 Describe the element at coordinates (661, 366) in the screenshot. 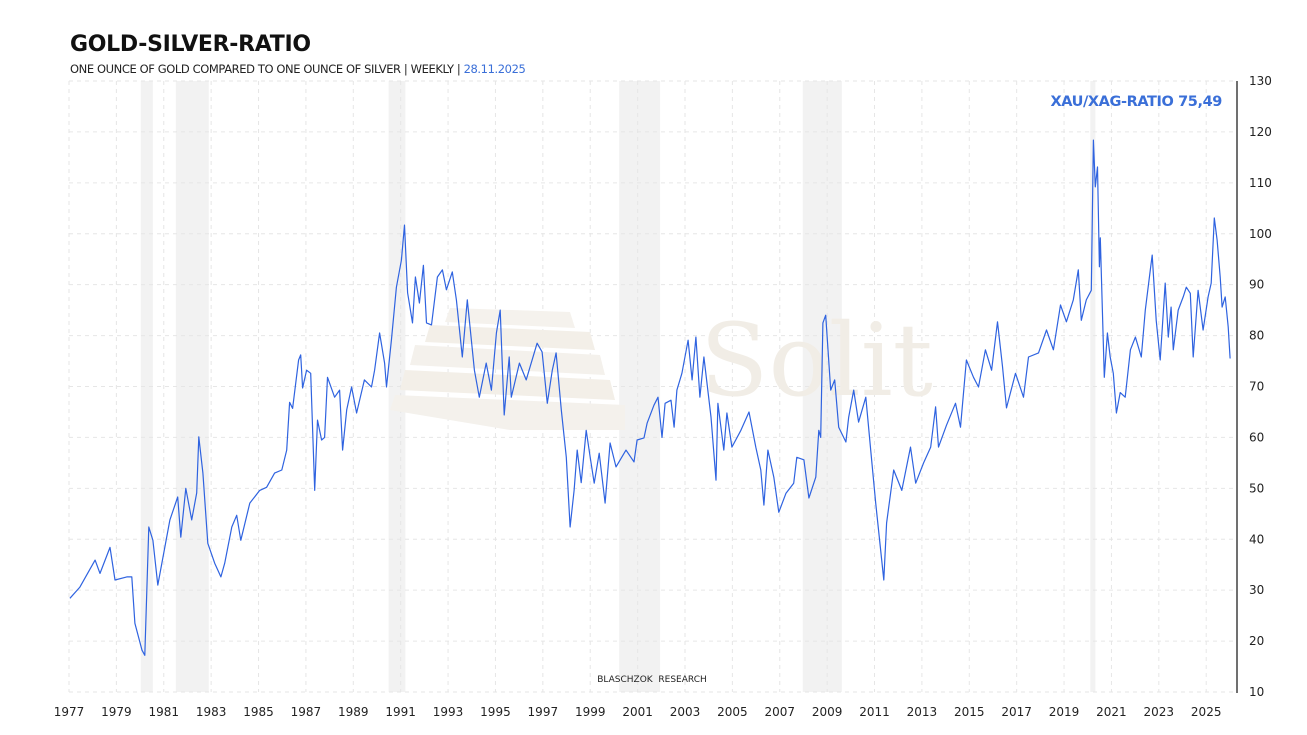

I see `watermark-logo: Solit` at that location.